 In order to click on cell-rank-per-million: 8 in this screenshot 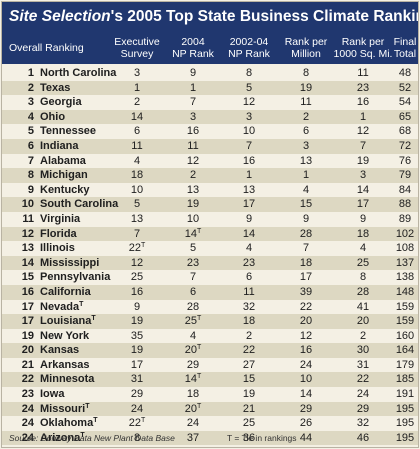, I will do `click(306, 73)`.